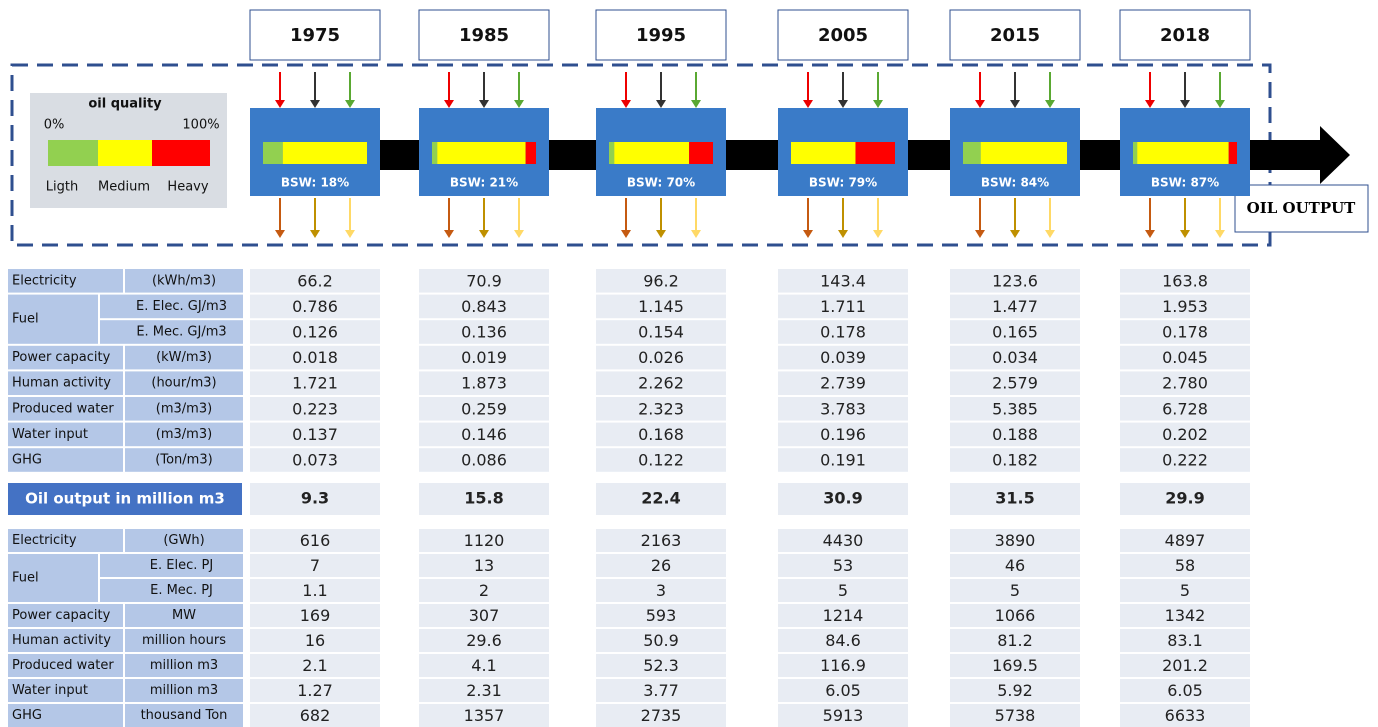 The width and height of the screenshot is (1378, 727). Describe the element at coordinates (661, 590) in the screenshot. I see `value: 3` at that location.